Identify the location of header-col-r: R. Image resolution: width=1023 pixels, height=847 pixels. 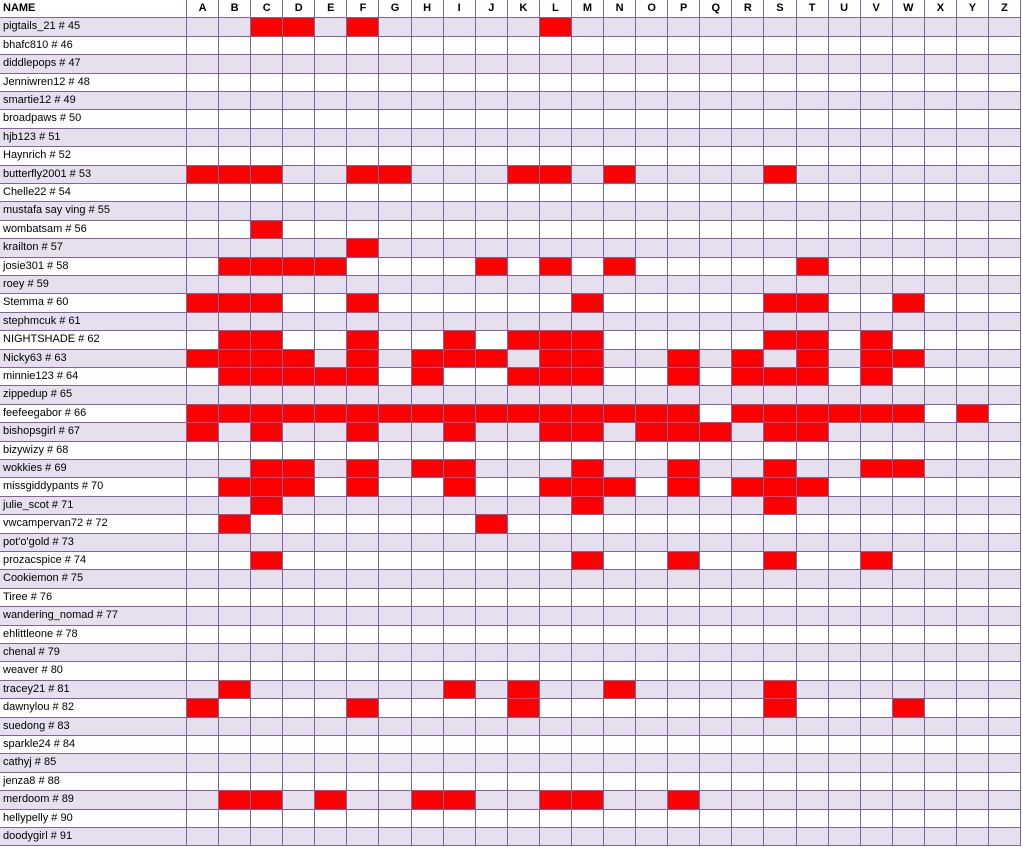
(748, 9).